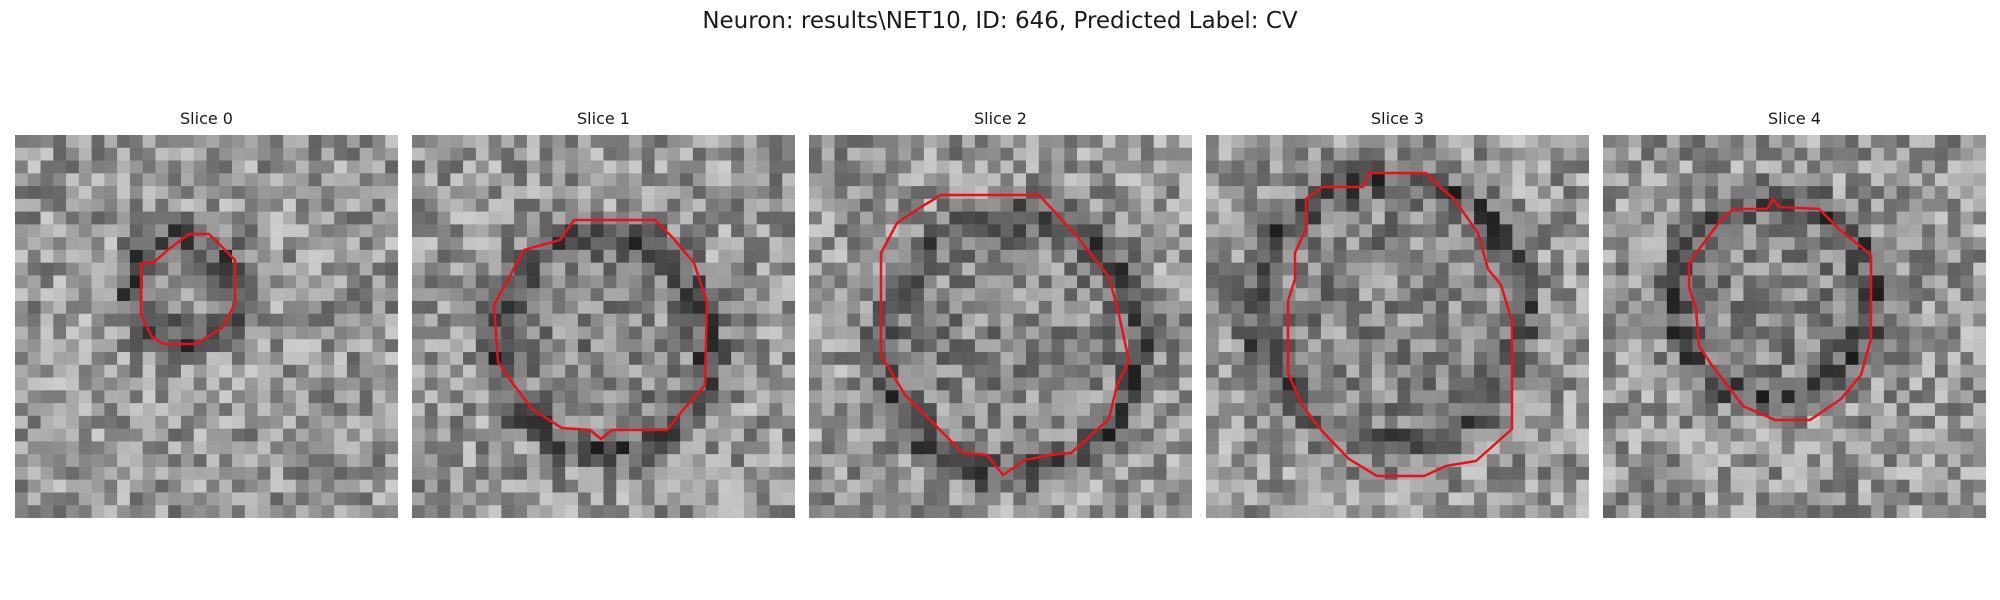 The width and height of the screenshot is (2000, 600). I want to click on slice-title: Slice 4, so click(1794, 118).